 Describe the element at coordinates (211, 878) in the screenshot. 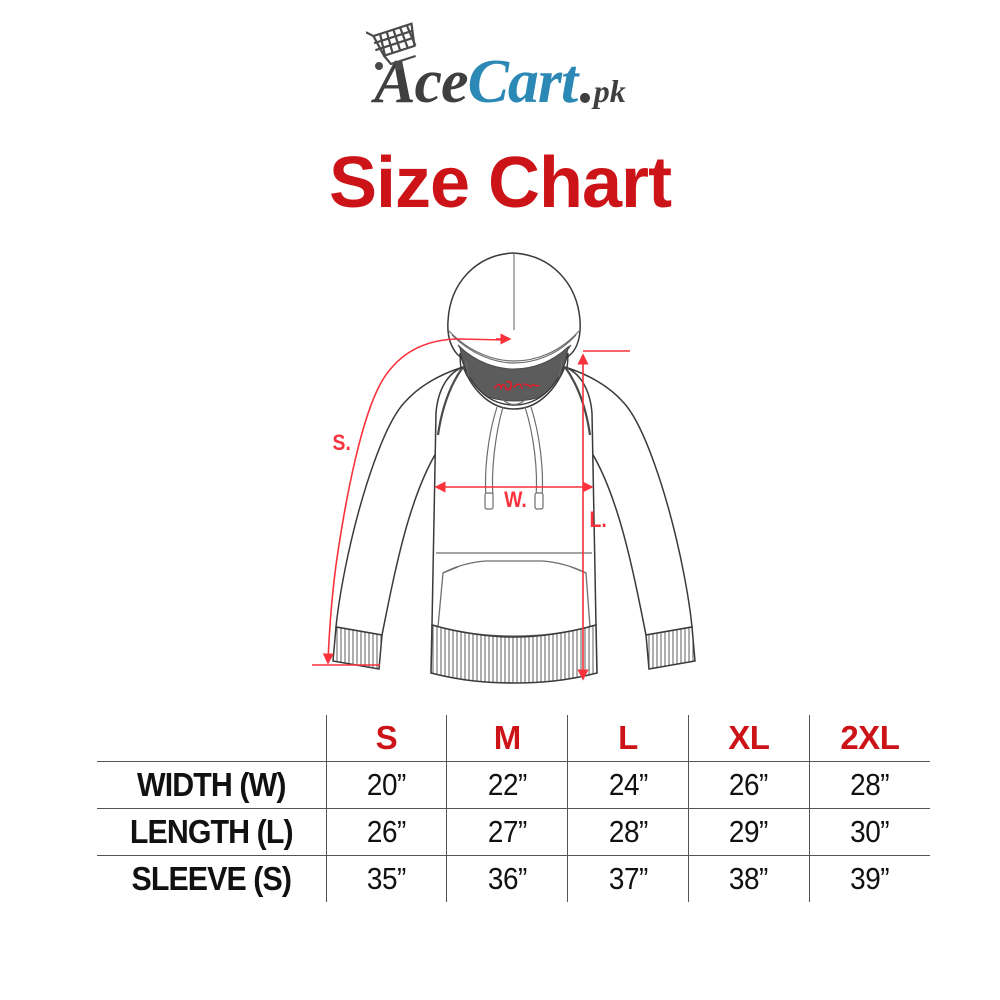

I see `row-label-sleeve: SLEEVE (S)` at that location.